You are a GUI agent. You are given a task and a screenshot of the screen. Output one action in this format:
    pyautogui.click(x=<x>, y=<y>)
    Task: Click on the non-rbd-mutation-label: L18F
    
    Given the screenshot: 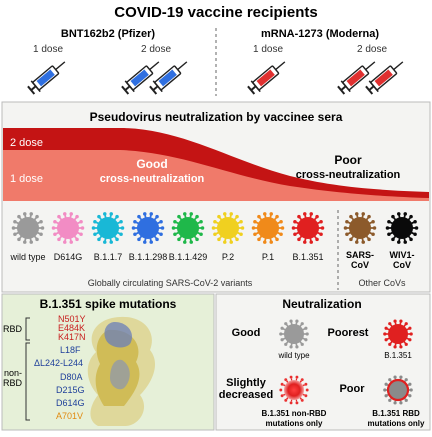 What is the action you would take?
    pyautogui.click(x=70, y=350)
    